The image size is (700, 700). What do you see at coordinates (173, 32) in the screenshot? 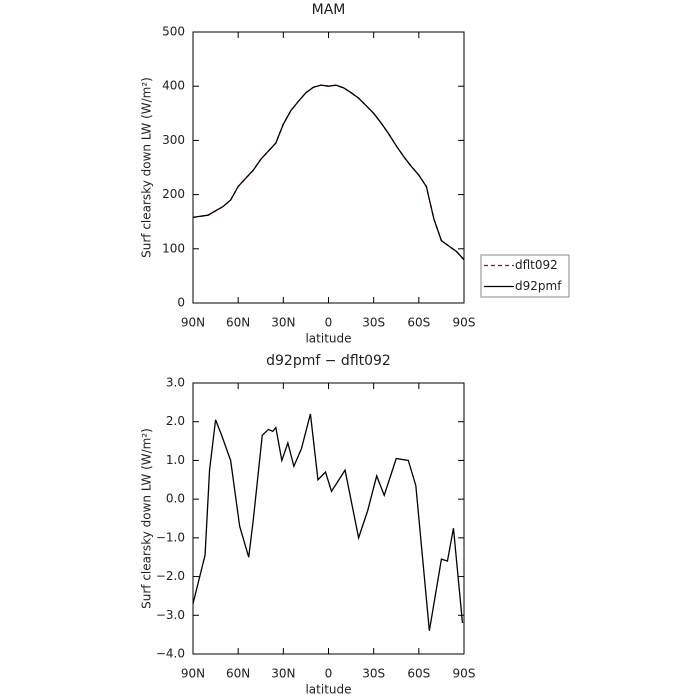
I see `y-tick-label: 500` at bounding box center [173, 32].